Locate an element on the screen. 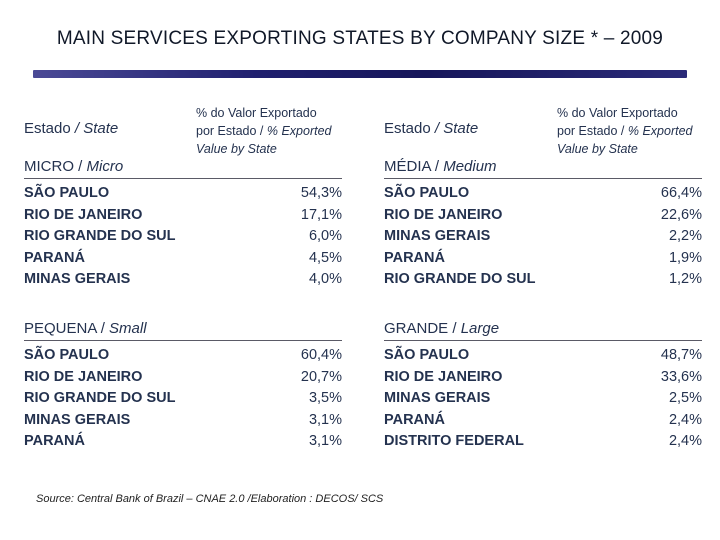 The height and width of the screenshot is (540, 720). table-row: MINAS GERAIS 4,0% is located at coordinates (183, 280).